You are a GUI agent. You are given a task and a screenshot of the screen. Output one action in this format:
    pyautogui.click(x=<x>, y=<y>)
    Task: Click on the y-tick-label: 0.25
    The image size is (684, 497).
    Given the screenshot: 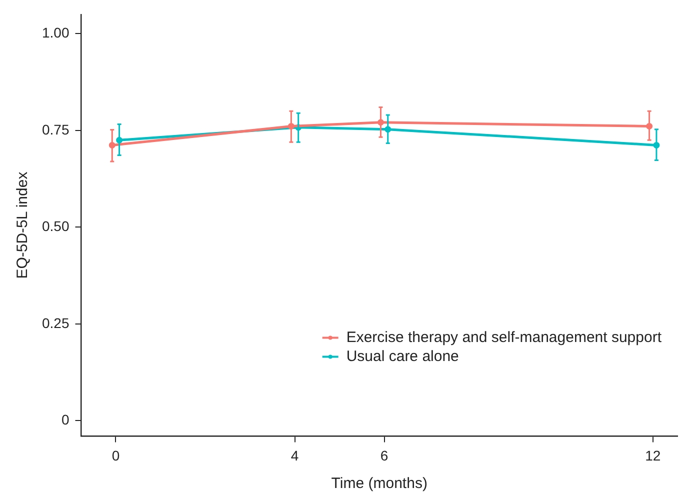 What is the action you would take?
    pyautogui.click(x=56, y=322)
    